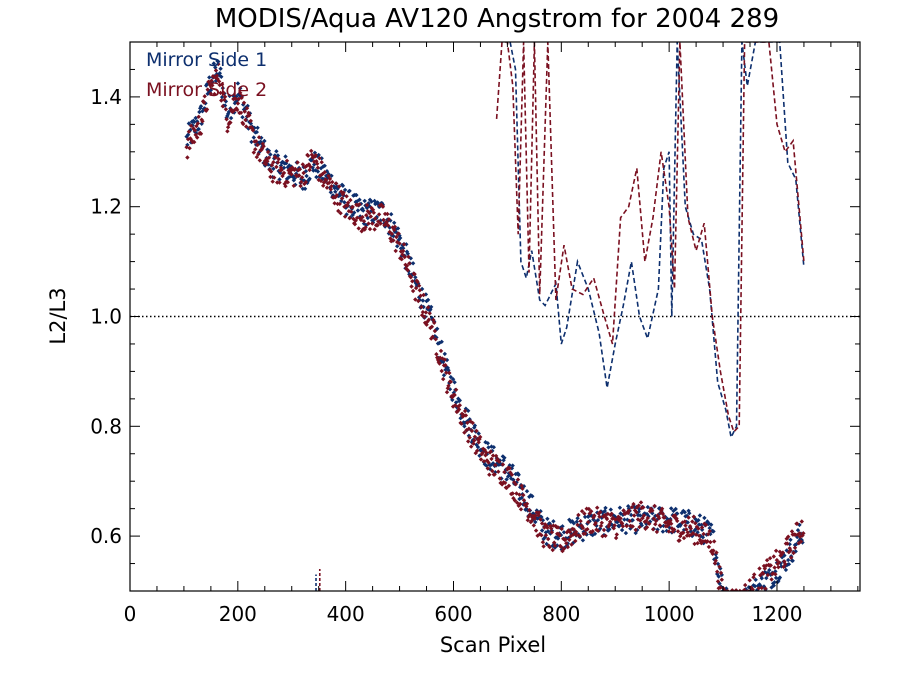 The height and width of the screenshot is (675, 900). Describe the element at coordinates (106, 536) in the screenshot. I see `y-tick-label: 0.6` at that location.